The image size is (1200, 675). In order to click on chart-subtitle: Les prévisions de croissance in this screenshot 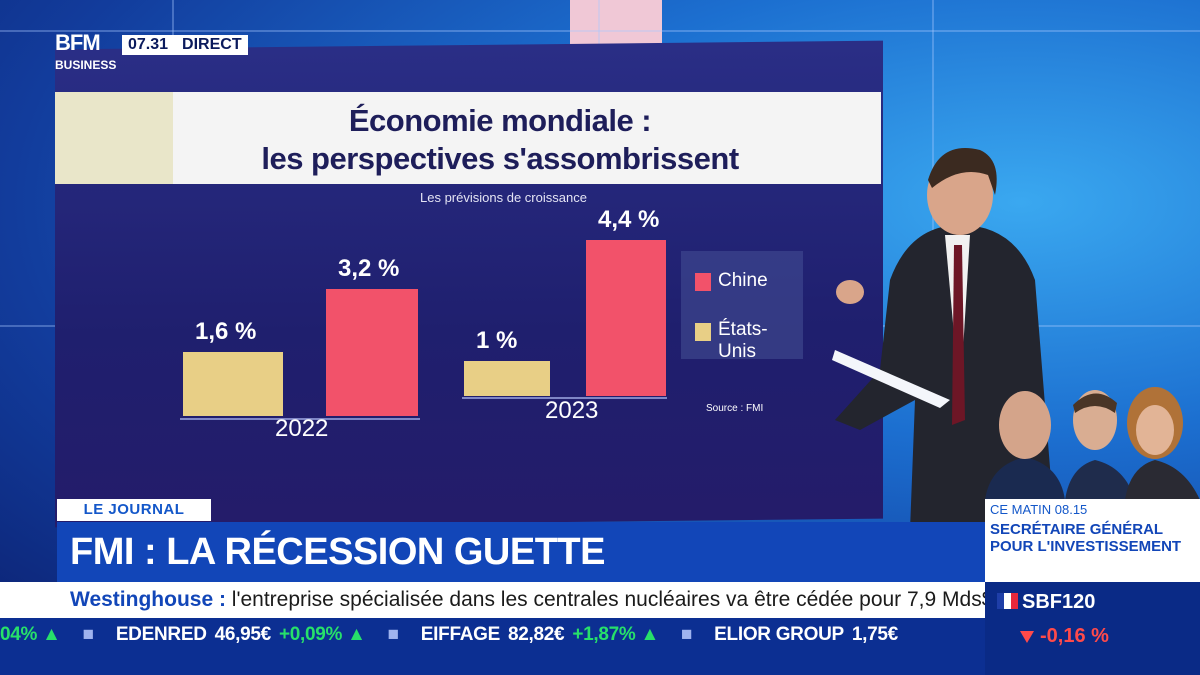, I will do `click(503, 197)`.